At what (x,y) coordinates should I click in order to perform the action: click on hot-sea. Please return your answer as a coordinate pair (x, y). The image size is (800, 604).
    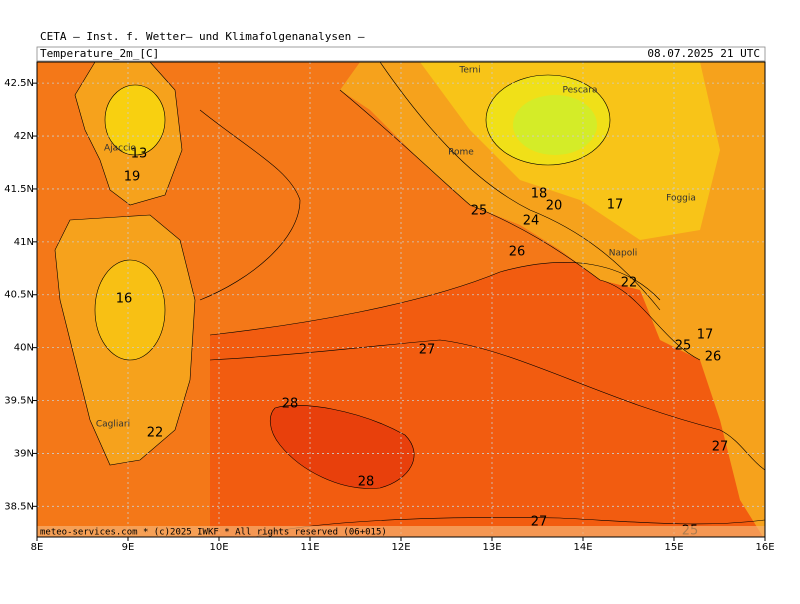
    Looking at the image, I should click on (342, 447).